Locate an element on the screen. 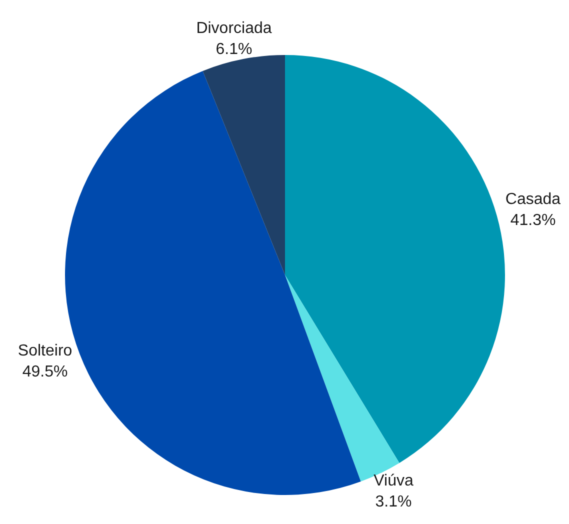 The height and width of the screenshot is (524, 569). data-label: 3.1% is located at coordinates (393, 502).